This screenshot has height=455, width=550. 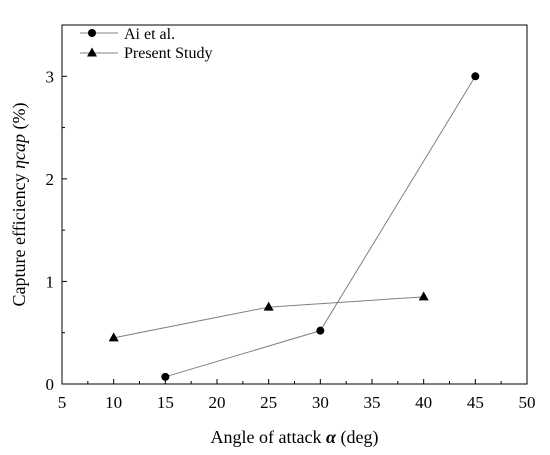 I want to click on y-axis: 0 1 2 3, so click(x=56, y=230).